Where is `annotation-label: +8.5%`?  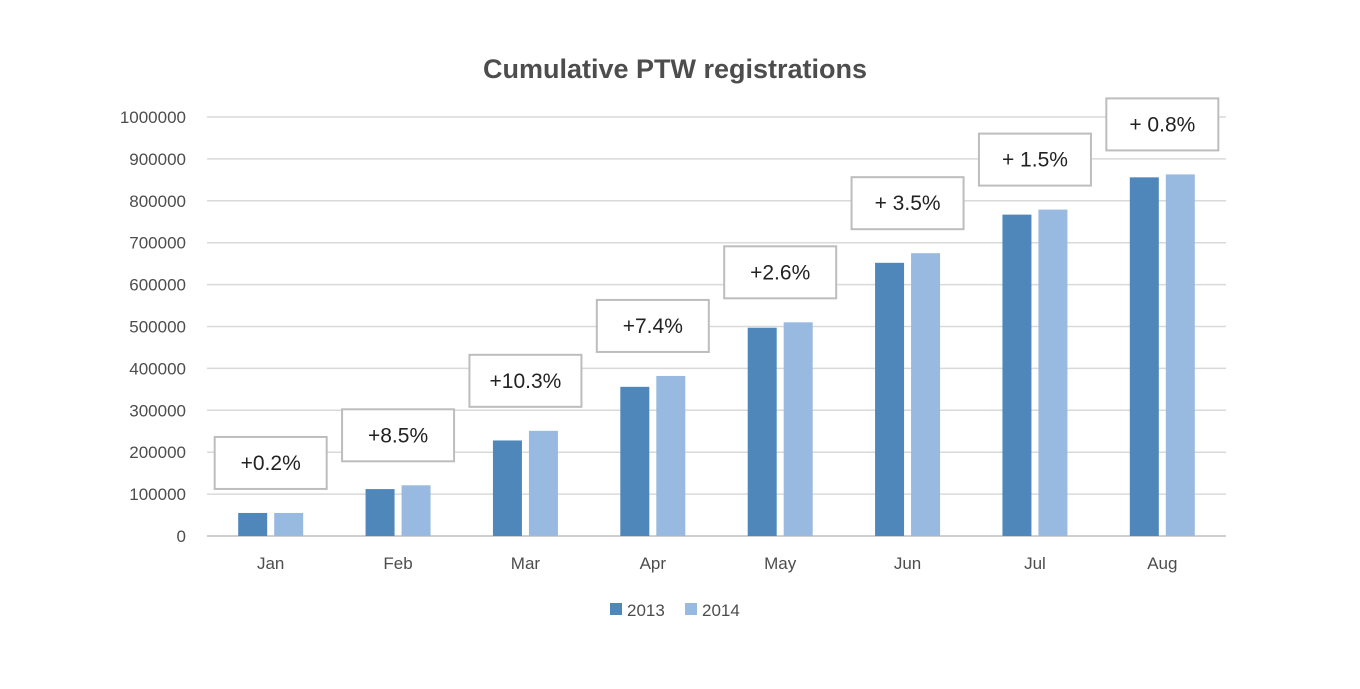 annotation-label: +8.5% is located at coordinates (398, 435).